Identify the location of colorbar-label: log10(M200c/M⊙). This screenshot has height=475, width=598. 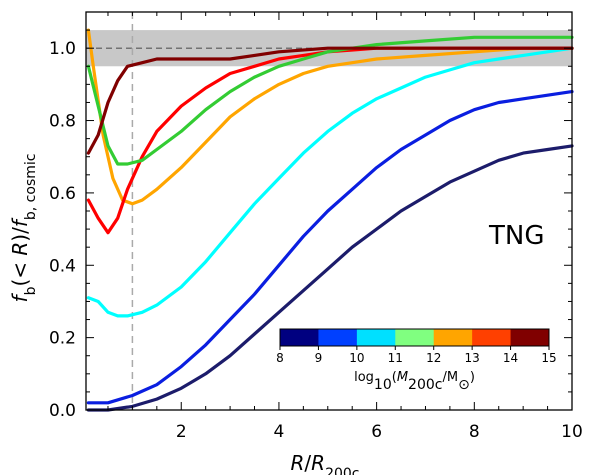
(414, 381).